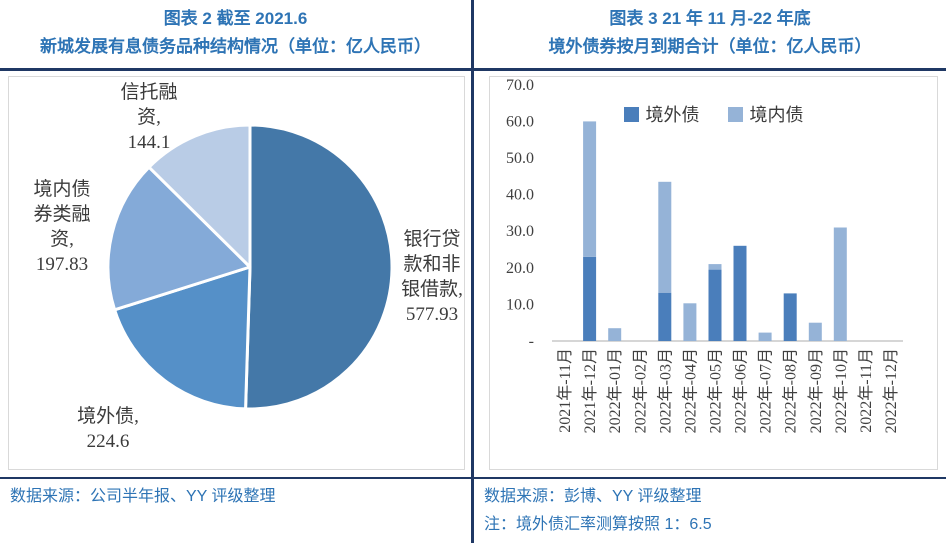 This screenshot has height=543, width=946. Describe the element at coordinates (62, 227) in the screenshot. I see `pie-label-2: 境内债 券类融 资, 197.83` at that location.